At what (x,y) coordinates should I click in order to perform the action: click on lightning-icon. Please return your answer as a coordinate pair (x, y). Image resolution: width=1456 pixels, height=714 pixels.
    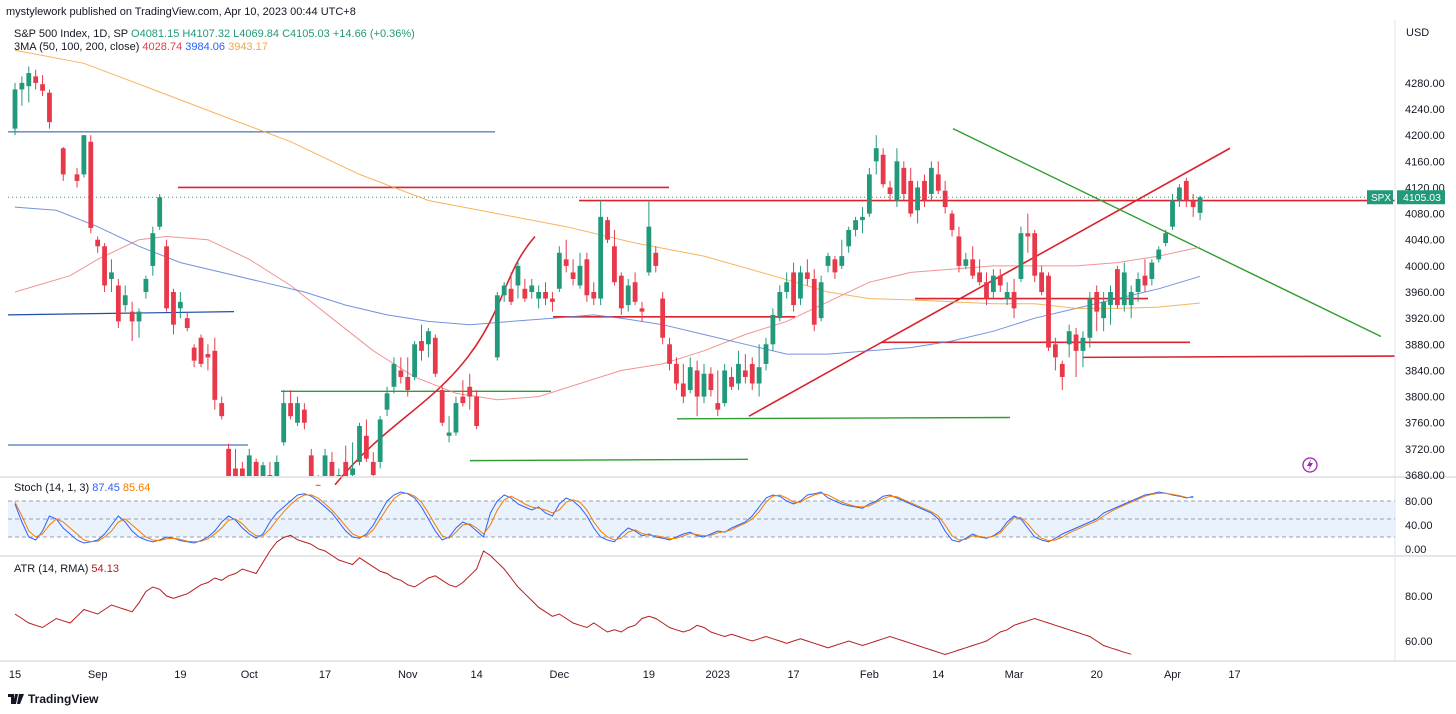
    Looking at the image, I should click on (1310, 465).